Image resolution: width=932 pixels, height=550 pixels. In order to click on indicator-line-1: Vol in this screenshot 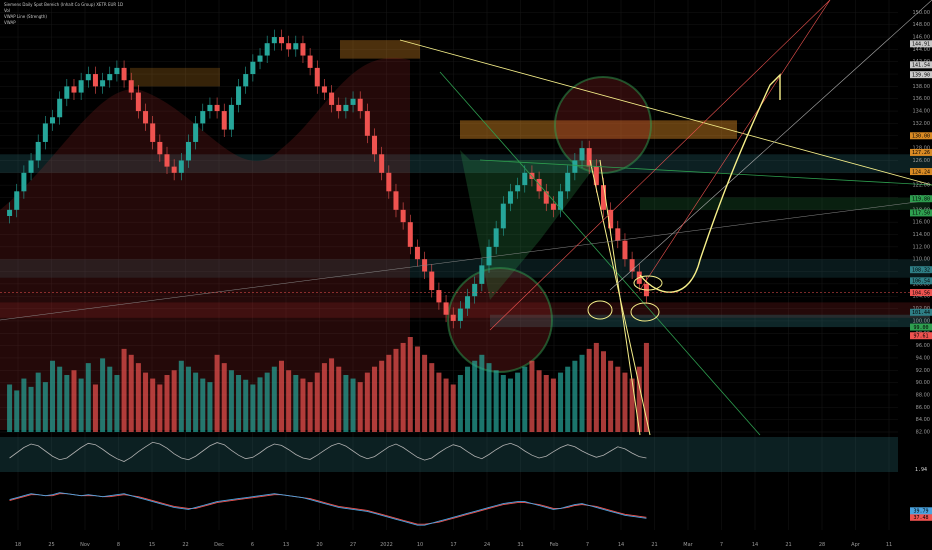, I will do `click(7, 10)`.